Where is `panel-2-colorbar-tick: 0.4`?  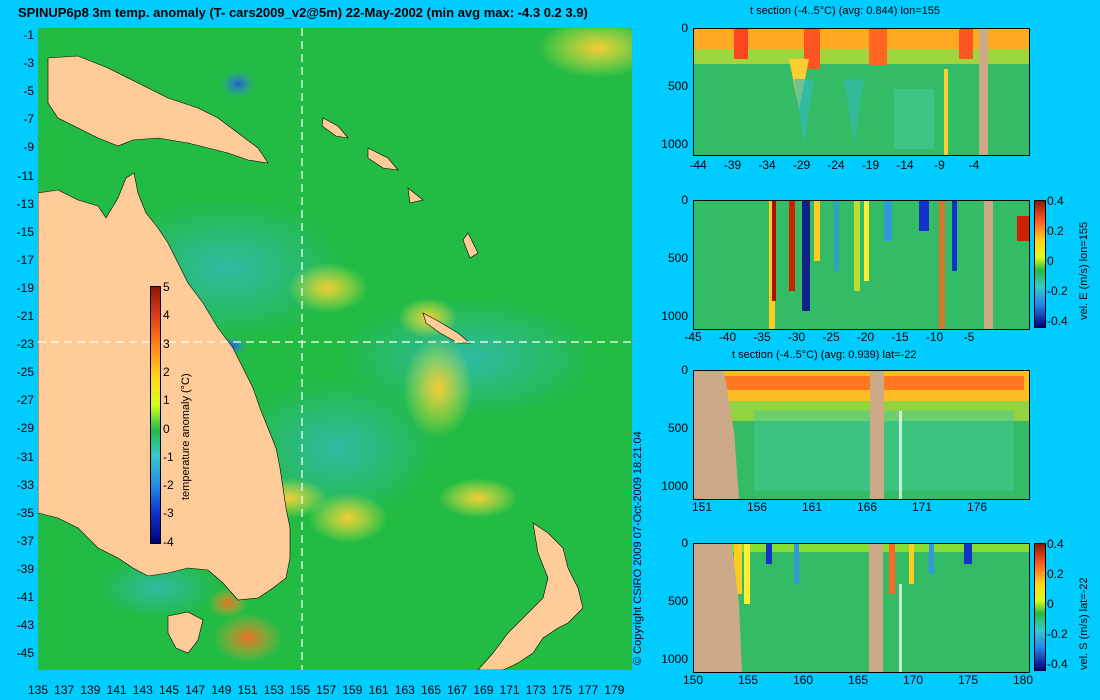 panel-2-colorbar-tick: 0.4 is located at coordinates (1055, 201).